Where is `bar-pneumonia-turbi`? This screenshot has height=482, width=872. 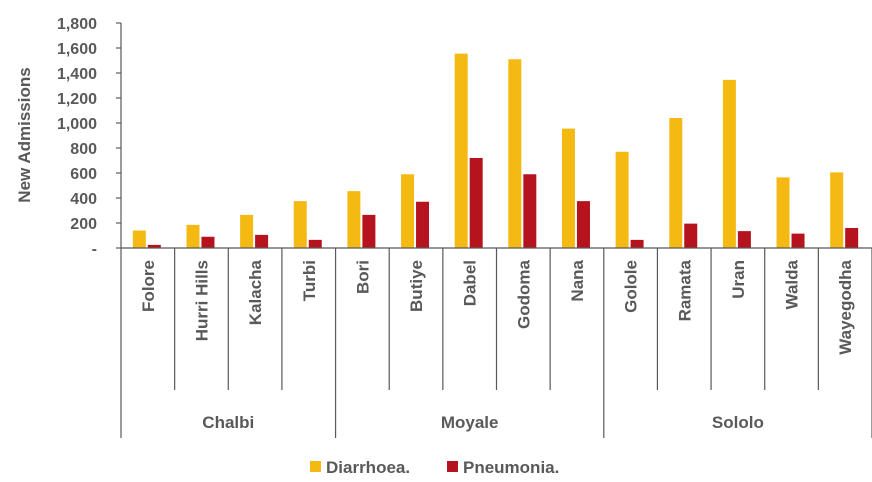
bar-pneumonia-turbi is located at coordinates (315, 243).